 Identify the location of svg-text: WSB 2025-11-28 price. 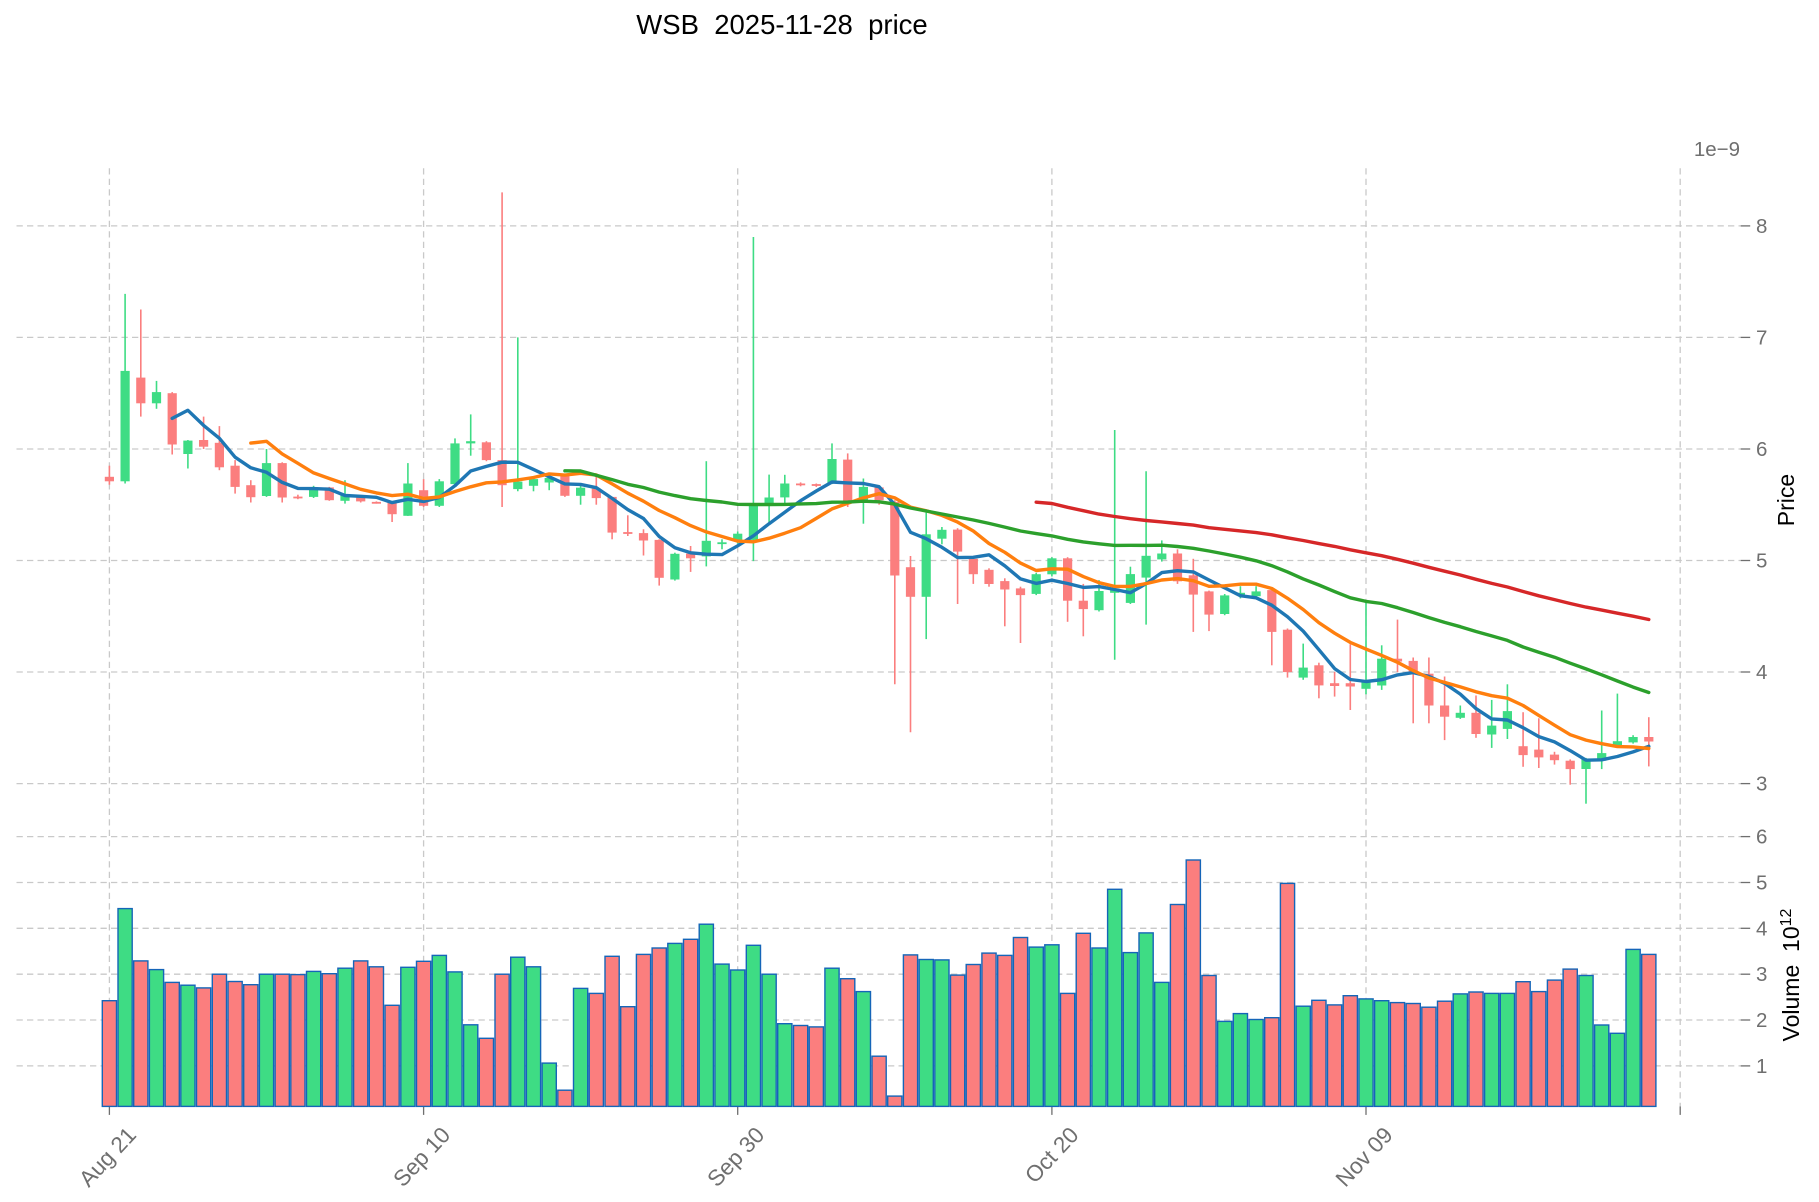
(781, 24).